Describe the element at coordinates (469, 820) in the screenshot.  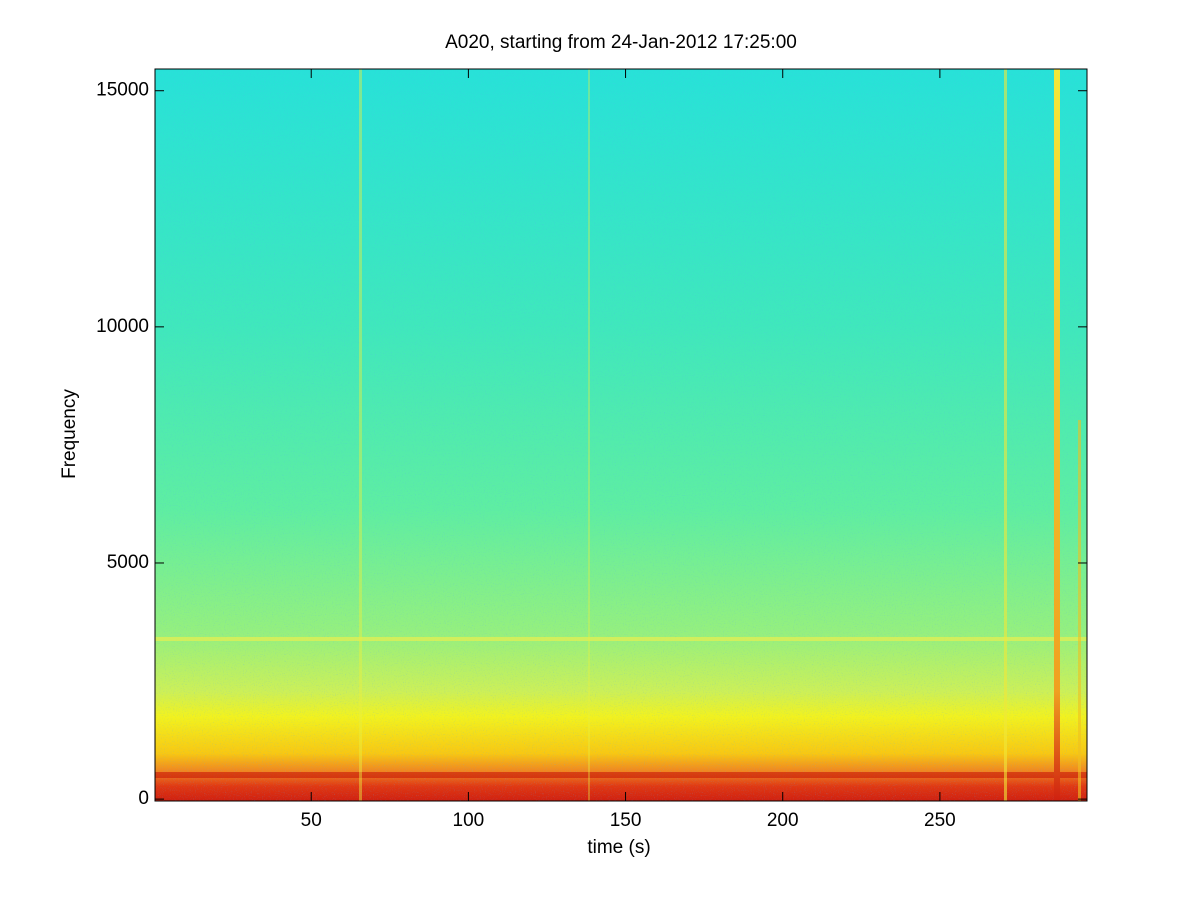
I see `x-tick-label: 100` at that location.